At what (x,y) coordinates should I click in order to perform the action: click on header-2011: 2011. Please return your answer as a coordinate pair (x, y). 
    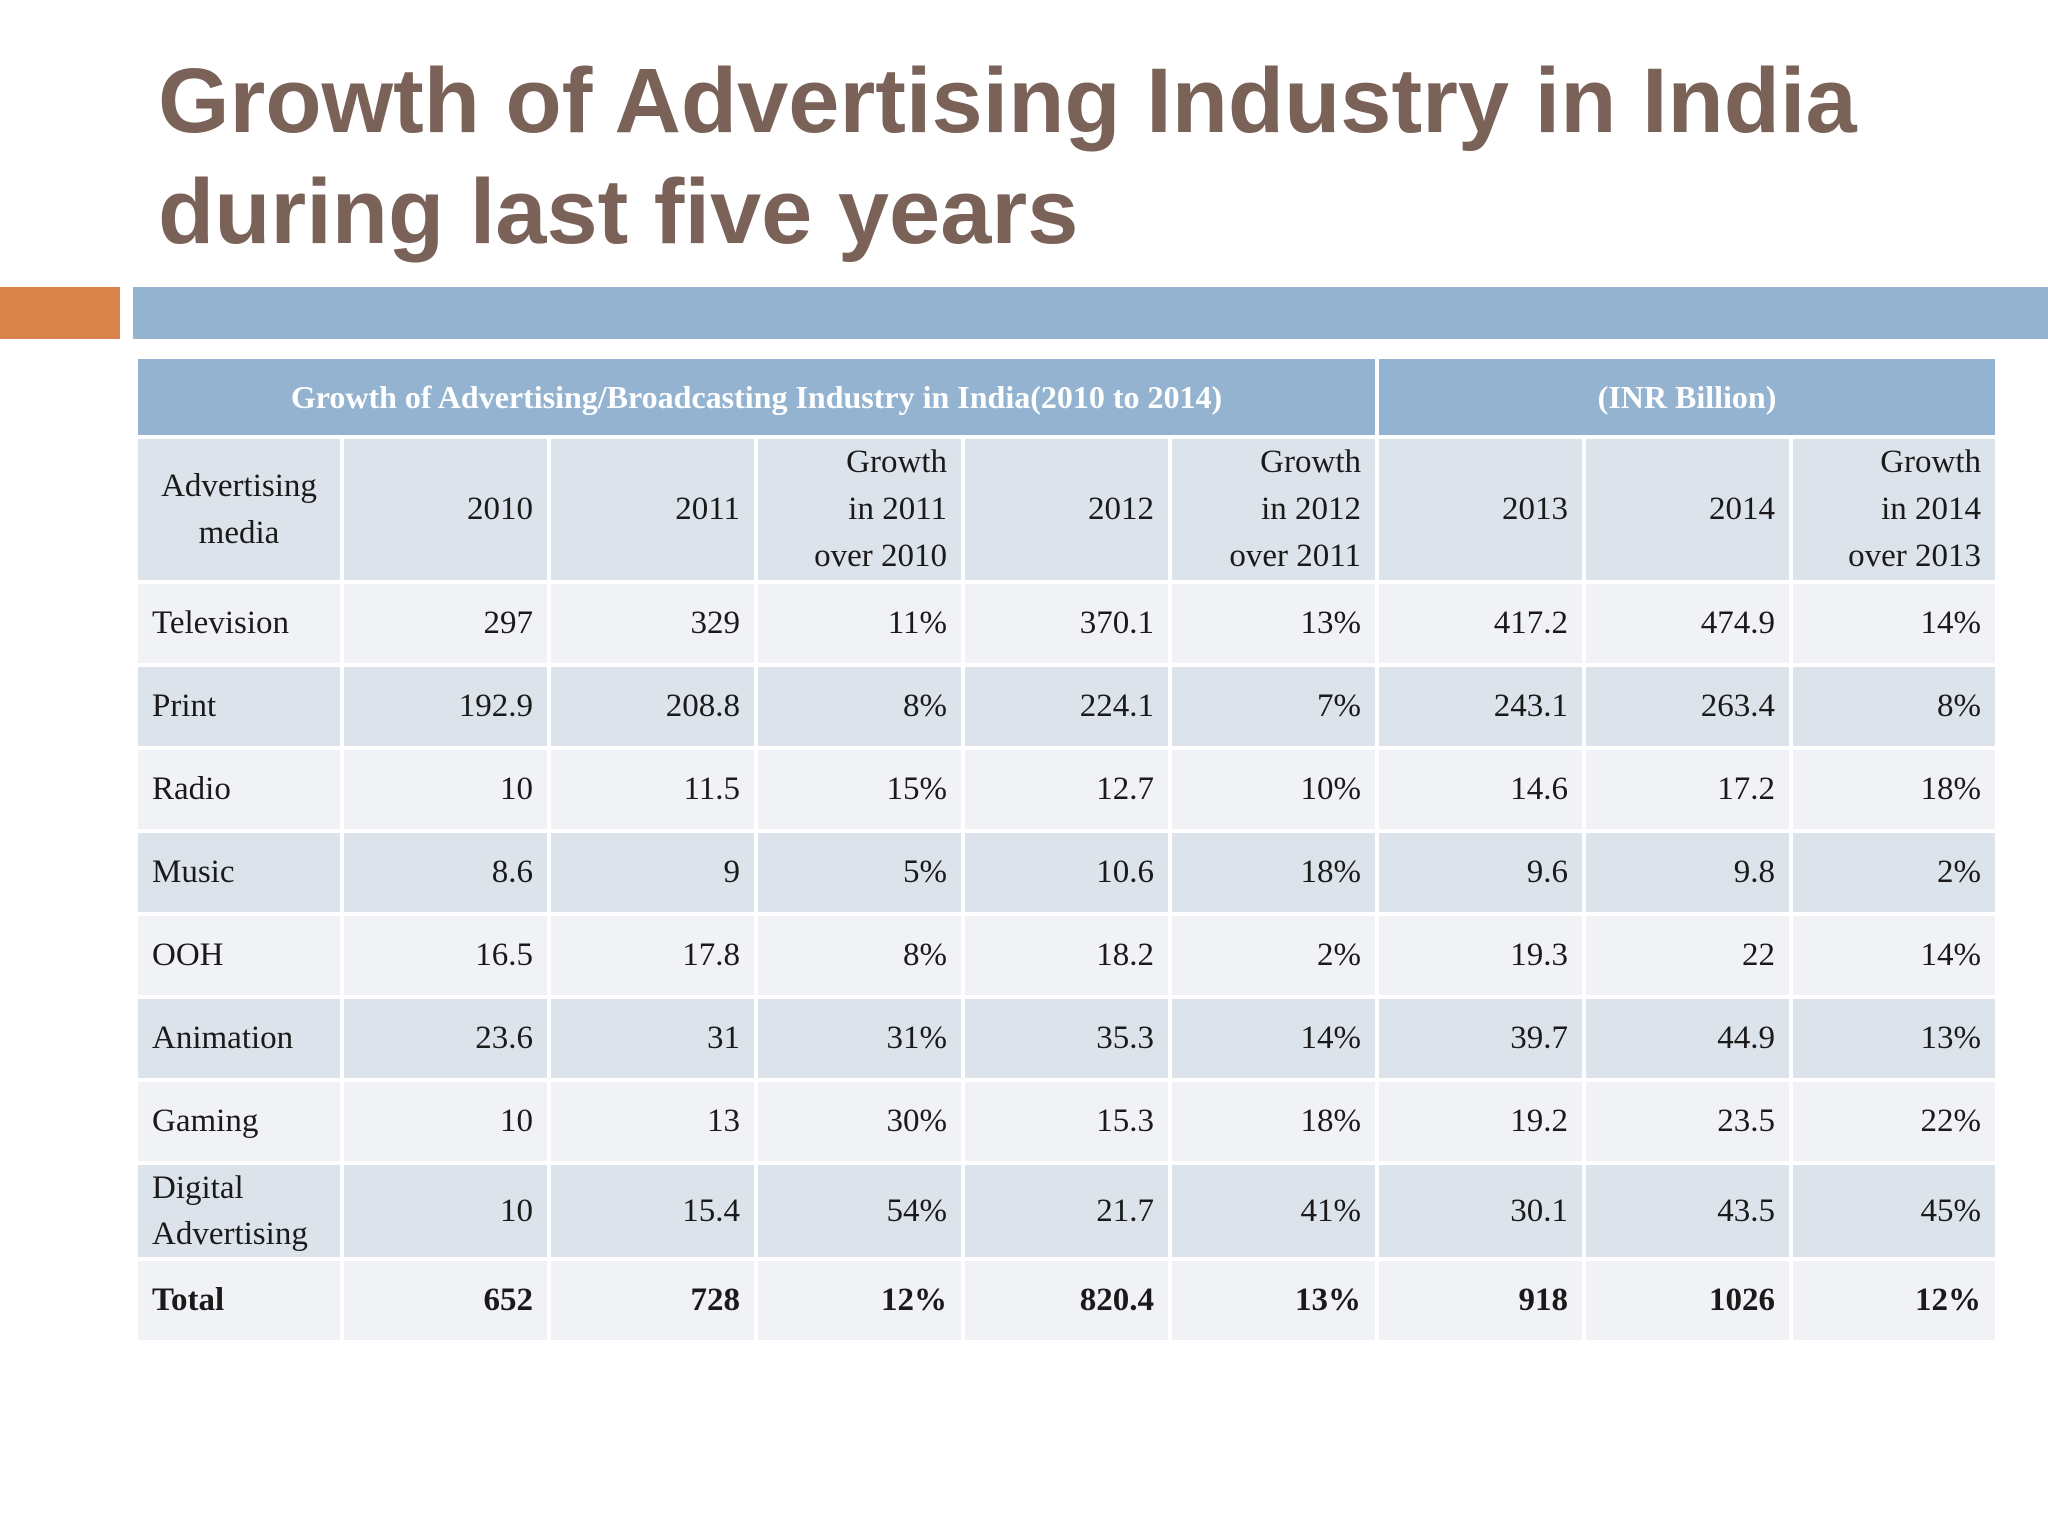
    Looking at the image, I should click on (652, 509).